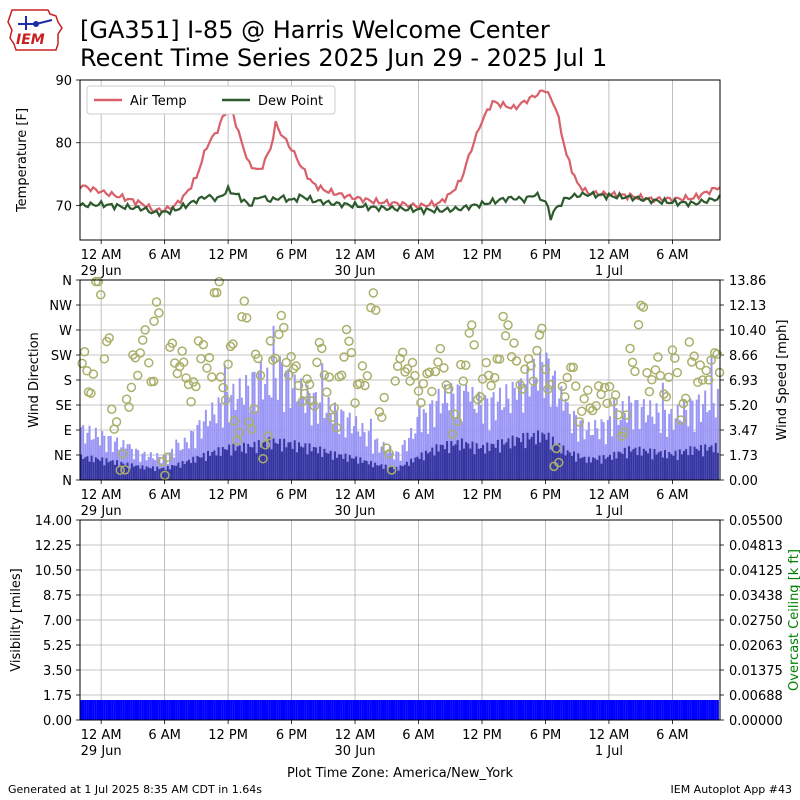  Describe the element at coordinates (67, 281) in the screenshot. I see `y-tick-label: N` at that location.